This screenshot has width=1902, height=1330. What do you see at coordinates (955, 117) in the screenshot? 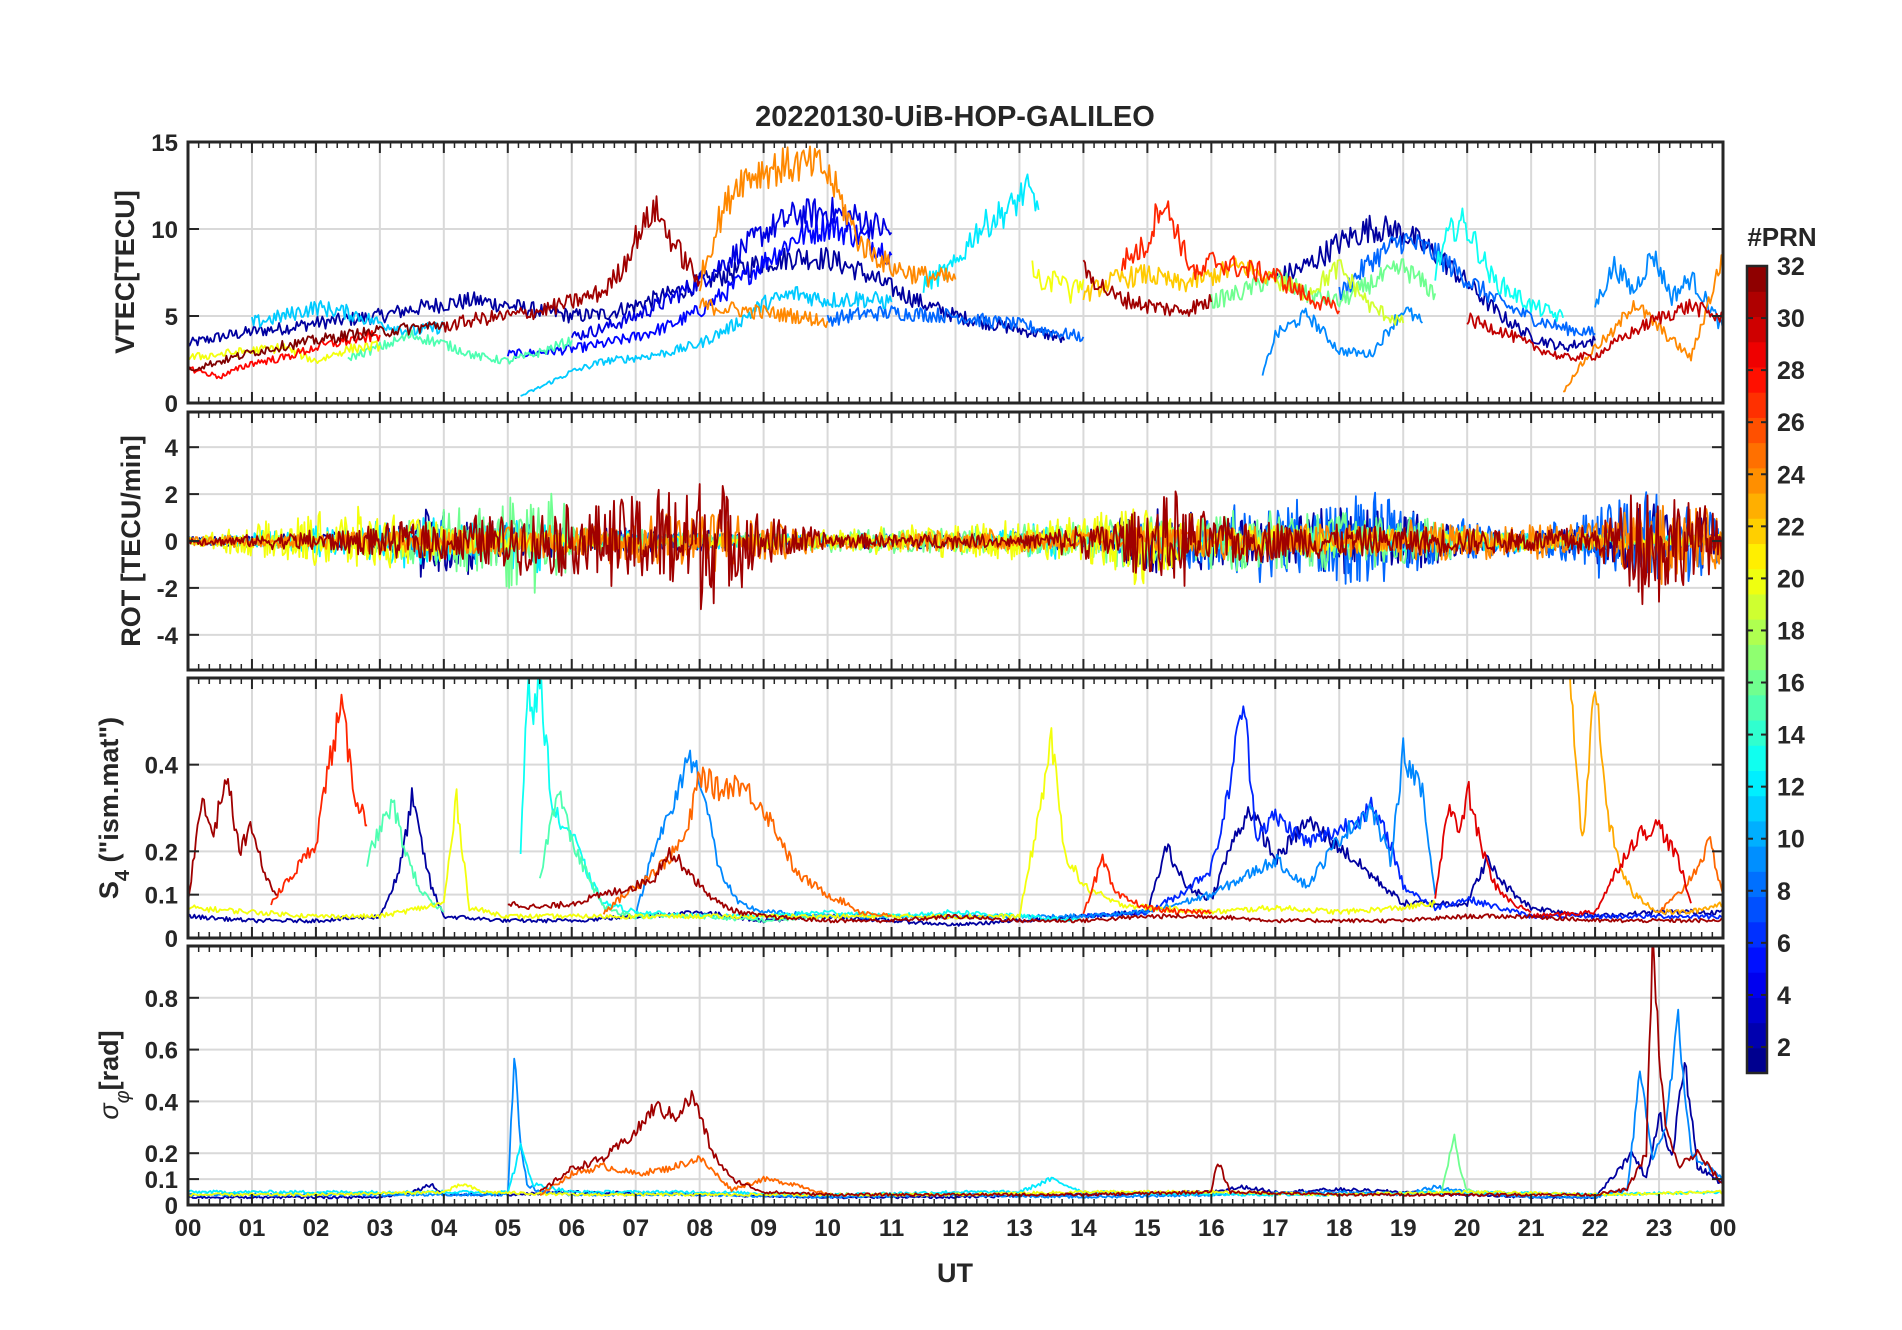
I see `chart-title: 20220130-UiB-HOP-GALILEO` at bounding box center [955, 117].